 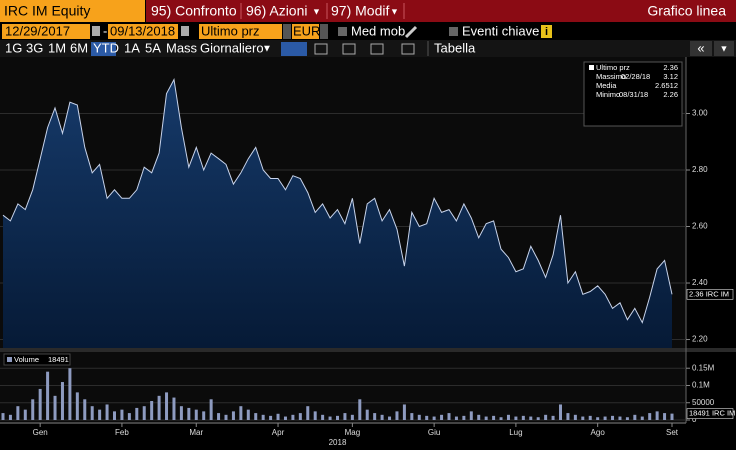 I want to click on security: IRC IM Equity, so click(x=47, y=11).